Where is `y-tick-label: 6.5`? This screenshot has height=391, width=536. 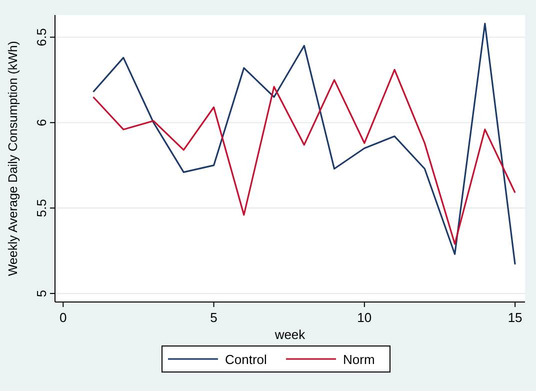
y-tick-label: 6.5 is located at coordinates (41, 37).